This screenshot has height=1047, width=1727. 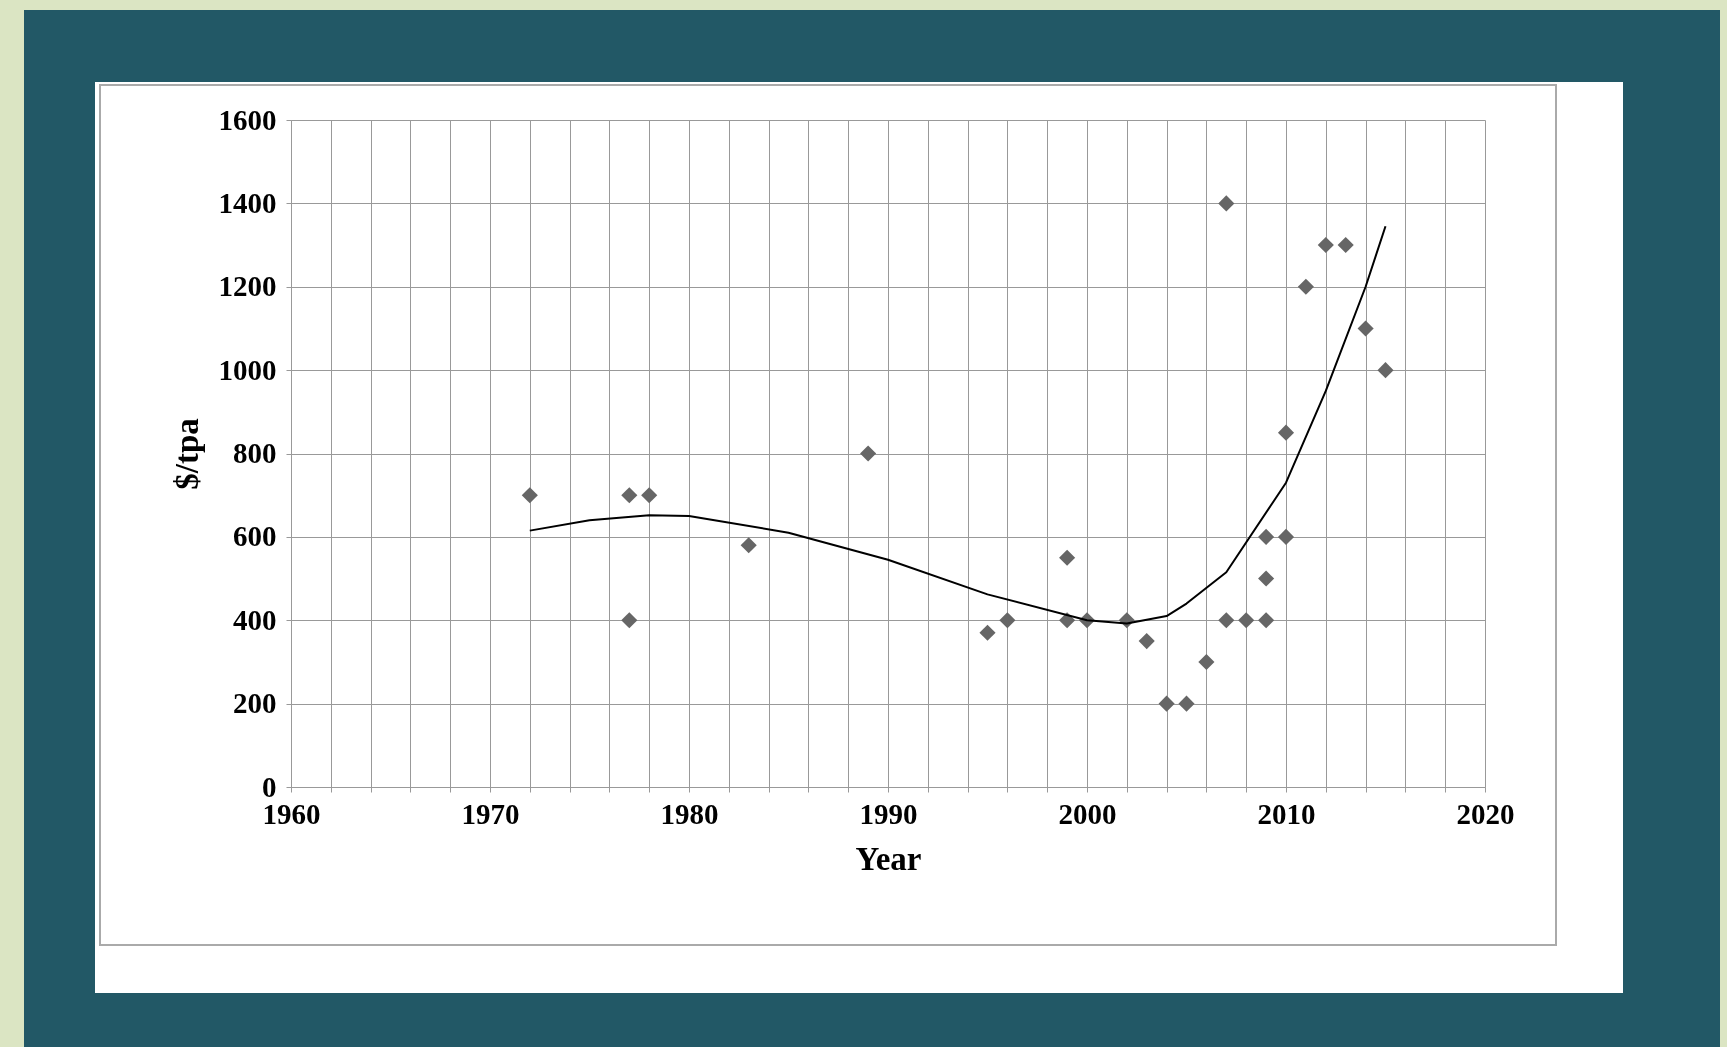 What do you see at coordinates (247, 202) in the screenshot?
I see `y-tick-label: 1400` at bounding box center [247, 202].